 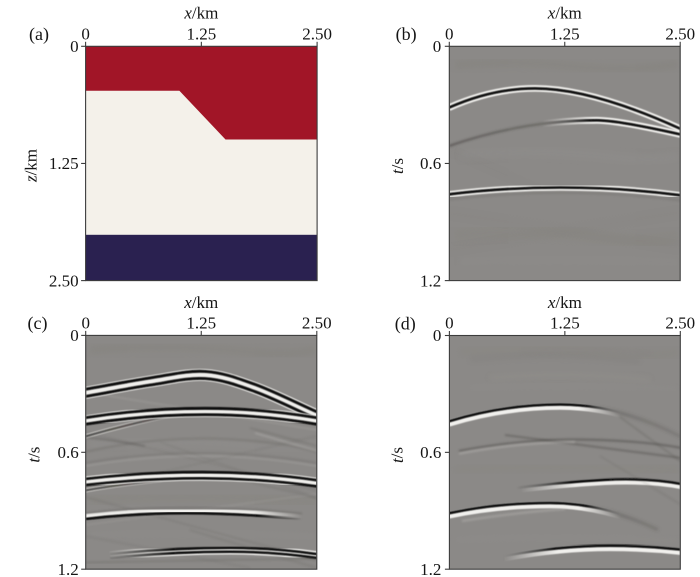 I want to click on svg-text: (d), so click(x=405, y=324).